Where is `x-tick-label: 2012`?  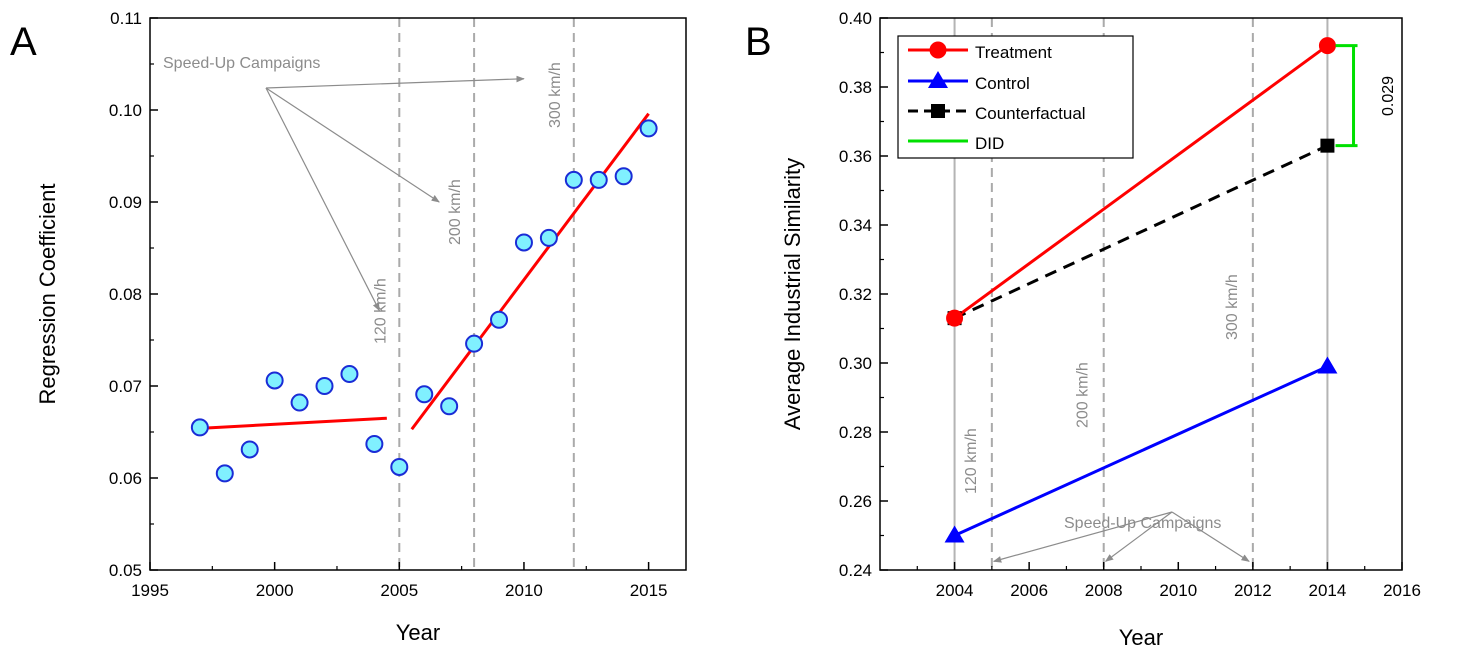 x-tick-label: 2012 is located at coordinates (1253, 590).